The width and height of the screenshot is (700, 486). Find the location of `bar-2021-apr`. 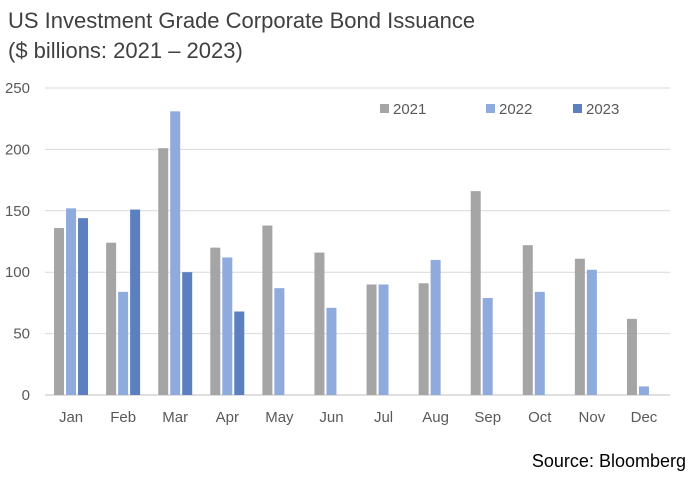

bar-2021-apr is located at coordinates (215, 321).